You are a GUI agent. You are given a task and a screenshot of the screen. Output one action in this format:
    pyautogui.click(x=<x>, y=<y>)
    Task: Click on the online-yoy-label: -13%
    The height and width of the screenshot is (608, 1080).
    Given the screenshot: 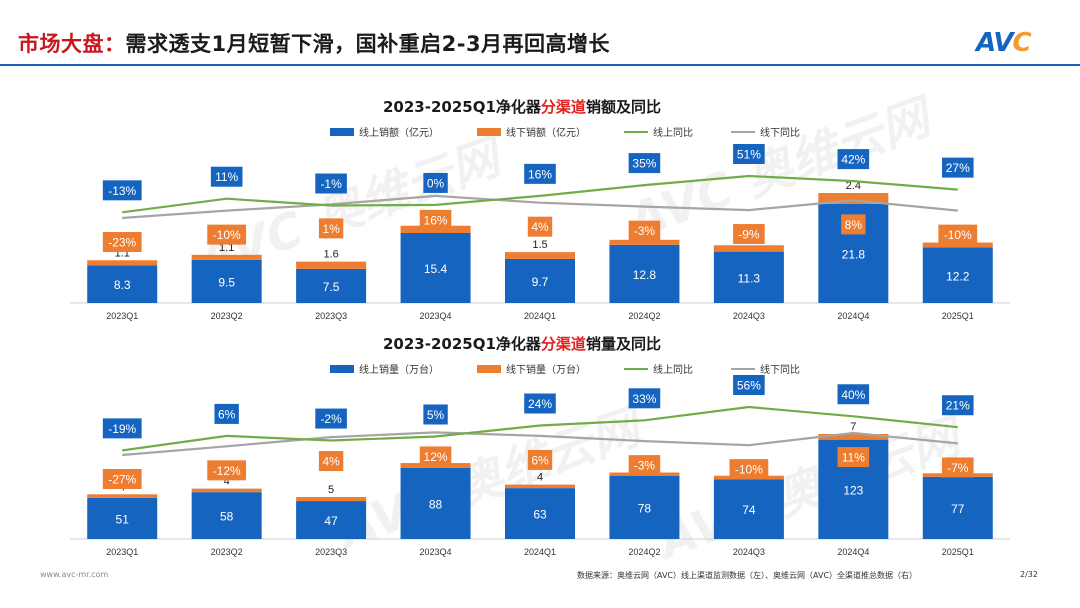 What is the action you would take?
    pyautogui.click(x=122, y=190)
    